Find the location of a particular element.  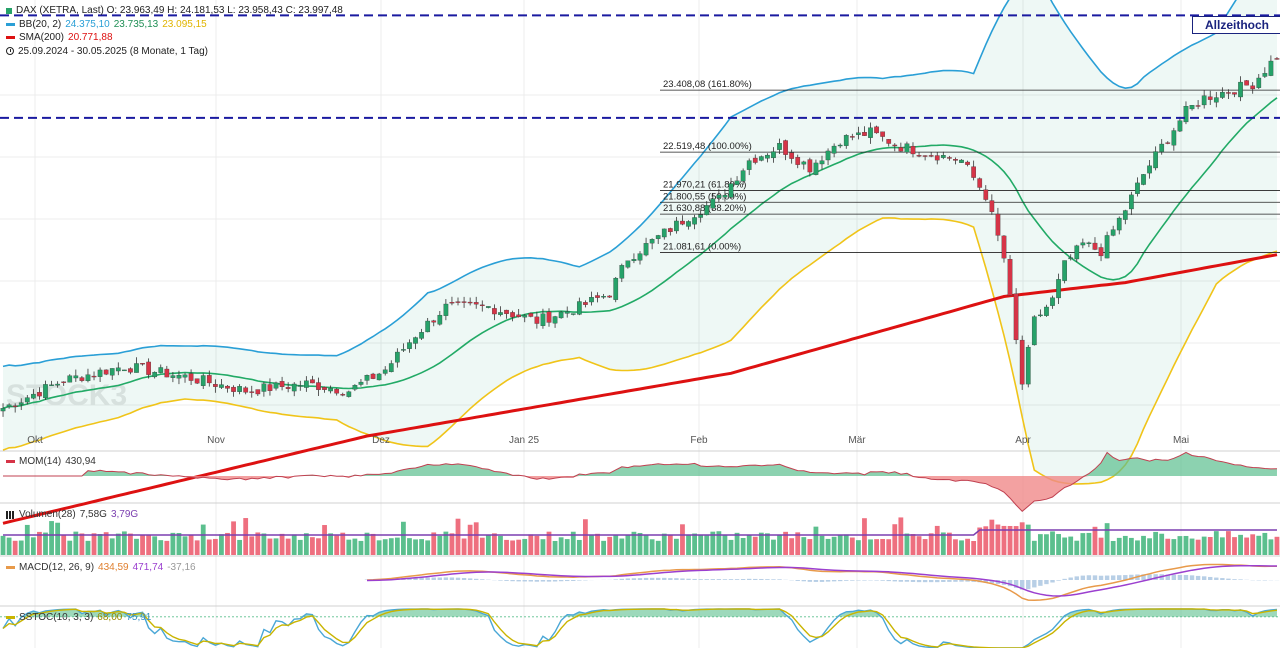

x-tick-7: Mai is located at coordinates (1181, 440).